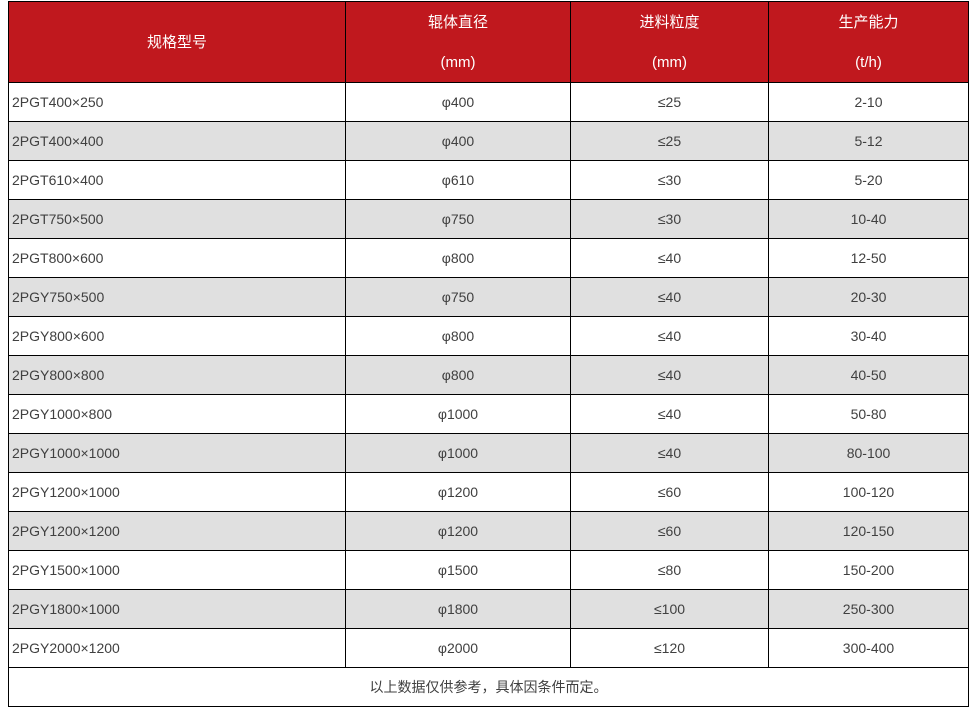  Describe the element at coordinates (669, 570) in the screenshot. I see `cell-feed-size: ≤80` at that location.